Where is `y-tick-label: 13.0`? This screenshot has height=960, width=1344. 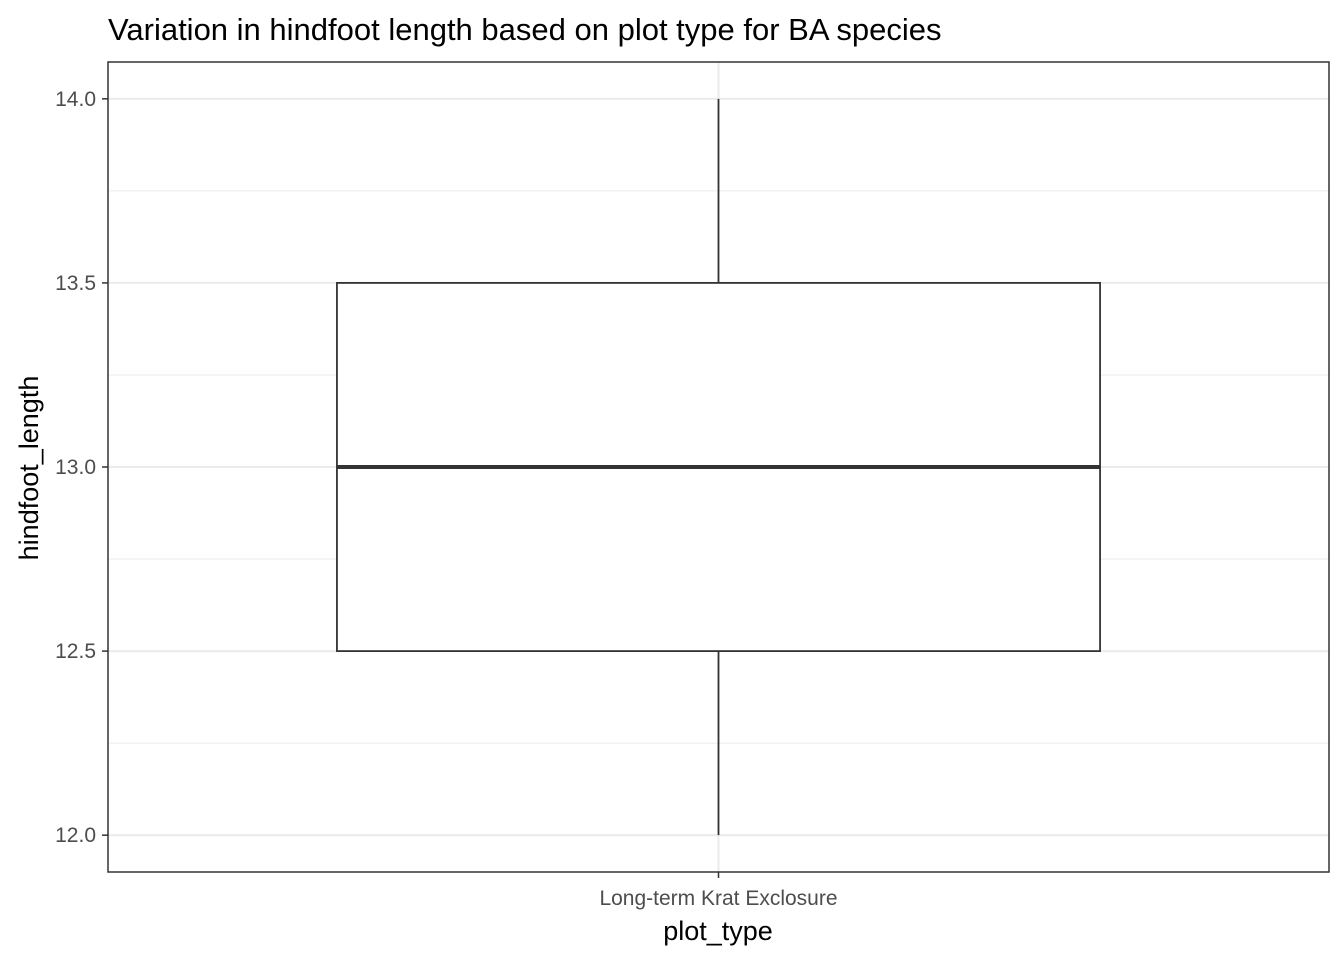
y-tick-label: 13.0 is located at coordinates (75, 467).